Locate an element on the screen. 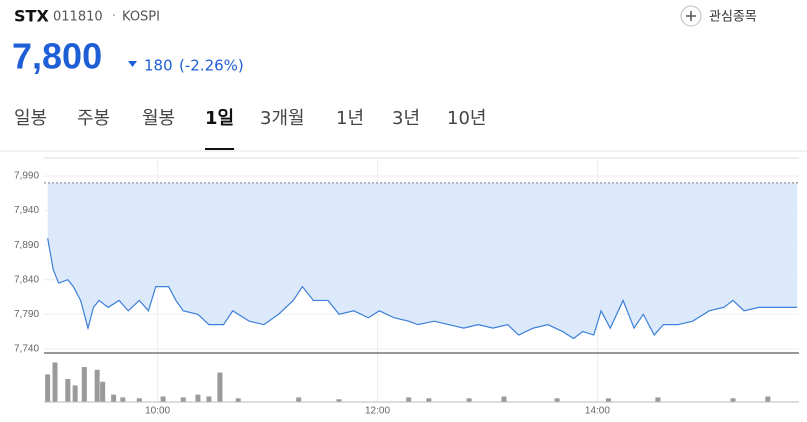 The width and height of the screenshot is (807, 422). tab: 일봉 is located at coordinates (30, 118).